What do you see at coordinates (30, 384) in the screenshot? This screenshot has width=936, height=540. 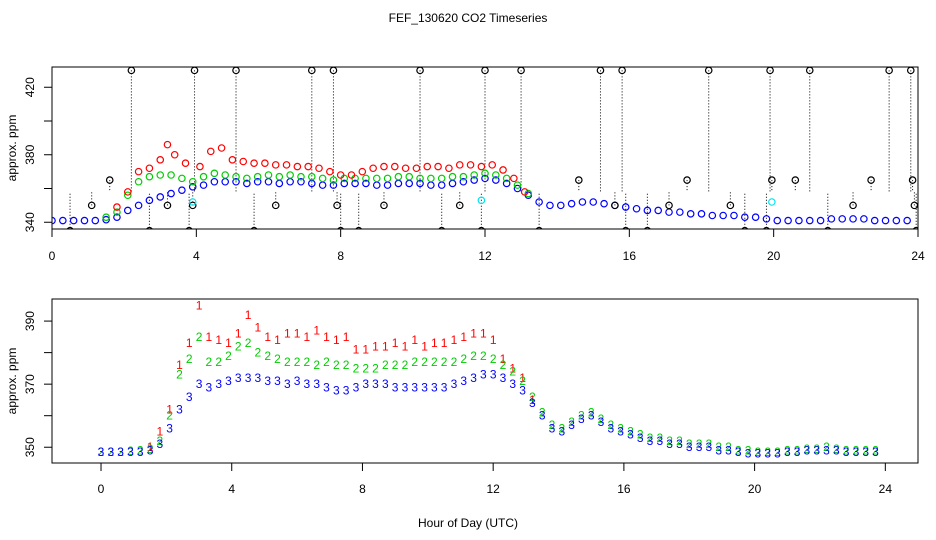 I see `y-tick-label: 370` at bounding box center [30, 384].